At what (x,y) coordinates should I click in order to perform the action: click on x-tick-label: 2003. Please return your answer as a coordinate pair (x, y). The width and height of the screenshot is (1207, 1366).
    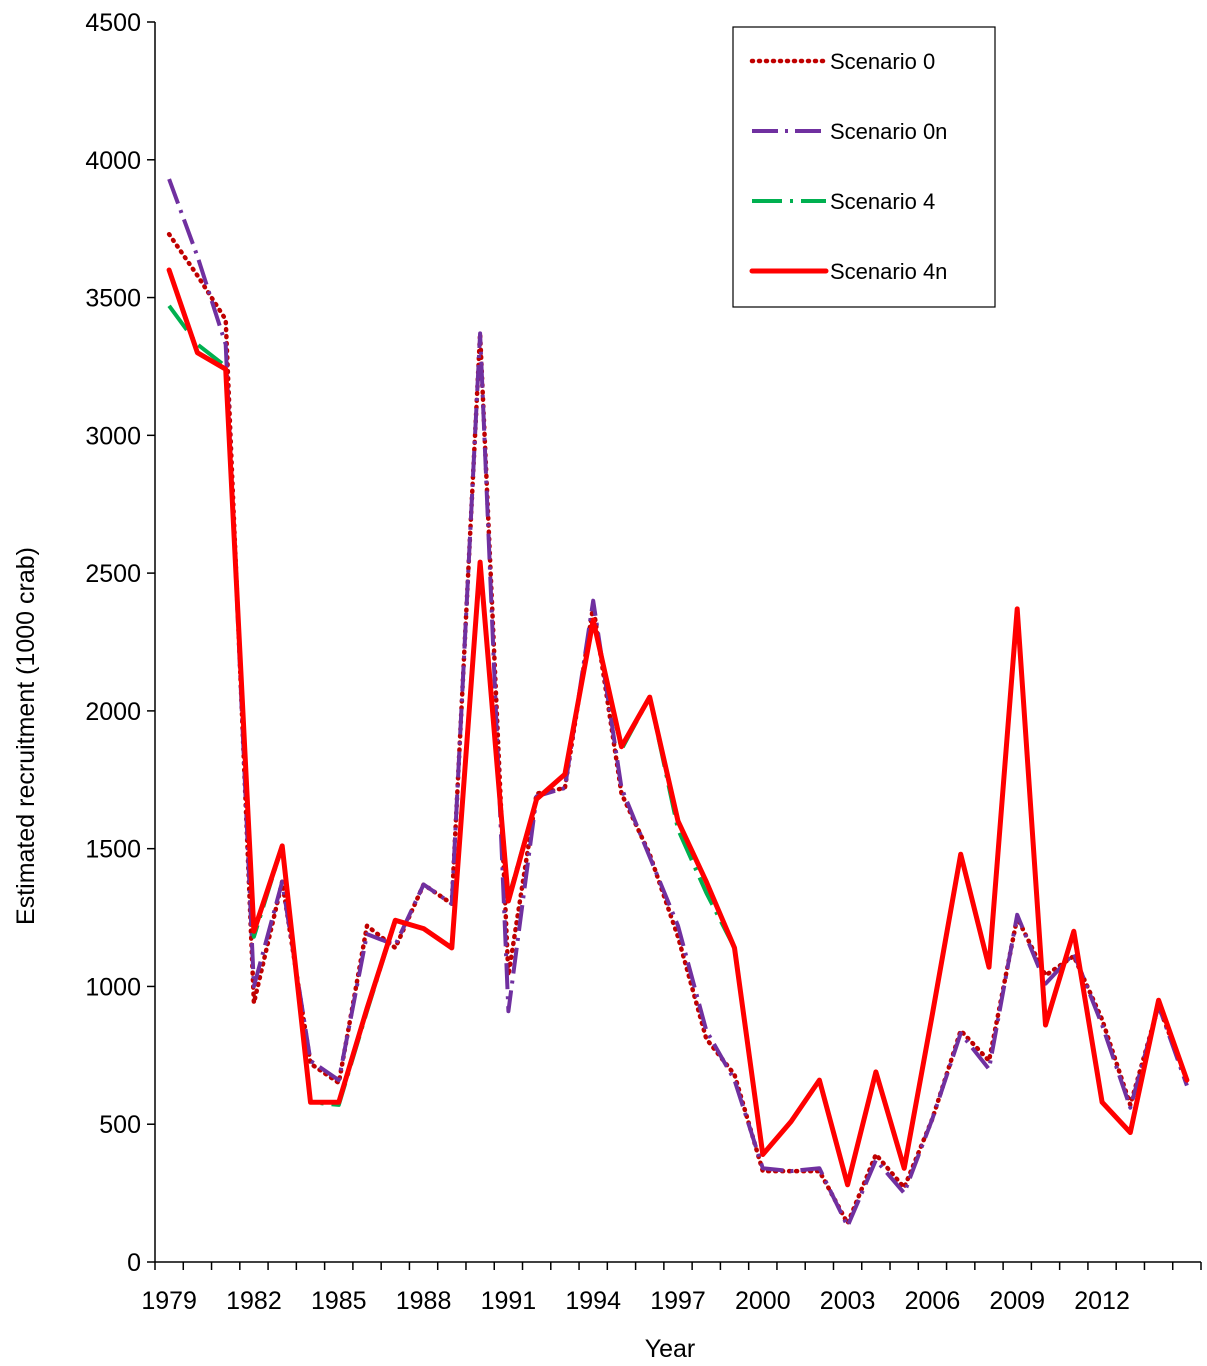
    Looking at the image, I should click on (848, 1301).